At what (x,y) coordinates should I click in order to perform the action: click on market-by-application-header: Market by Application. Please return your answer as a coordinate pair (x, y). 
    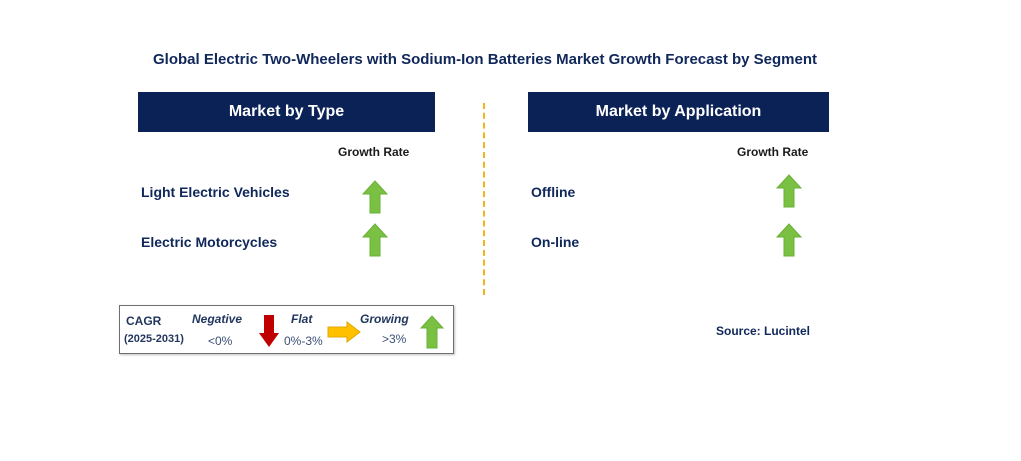
    Looking at the image, I should click on (678, 112).